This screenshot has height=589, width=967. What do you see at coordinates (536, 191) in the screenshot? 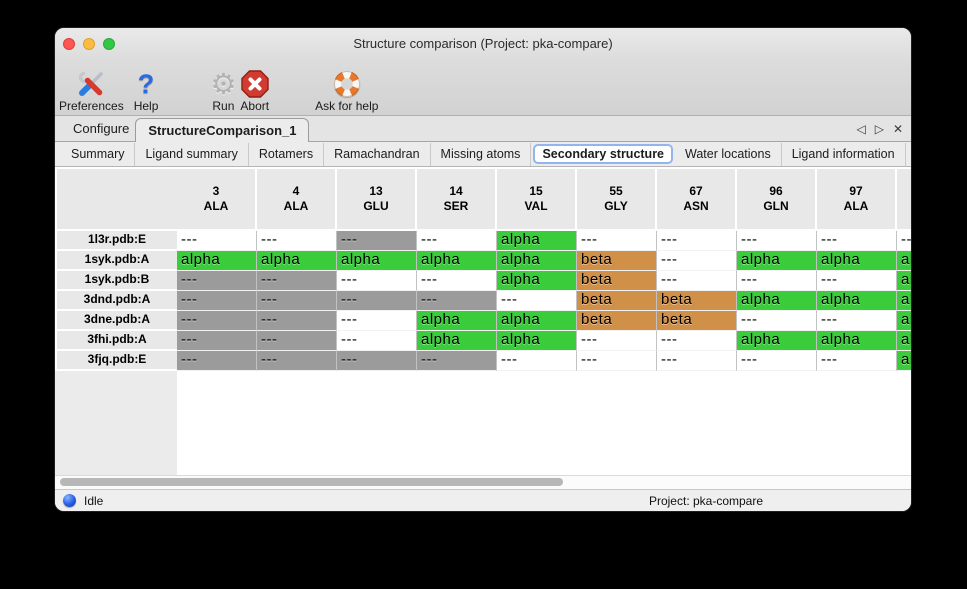
I see `column-residue-number: 15` at bounding box center [536, 191].